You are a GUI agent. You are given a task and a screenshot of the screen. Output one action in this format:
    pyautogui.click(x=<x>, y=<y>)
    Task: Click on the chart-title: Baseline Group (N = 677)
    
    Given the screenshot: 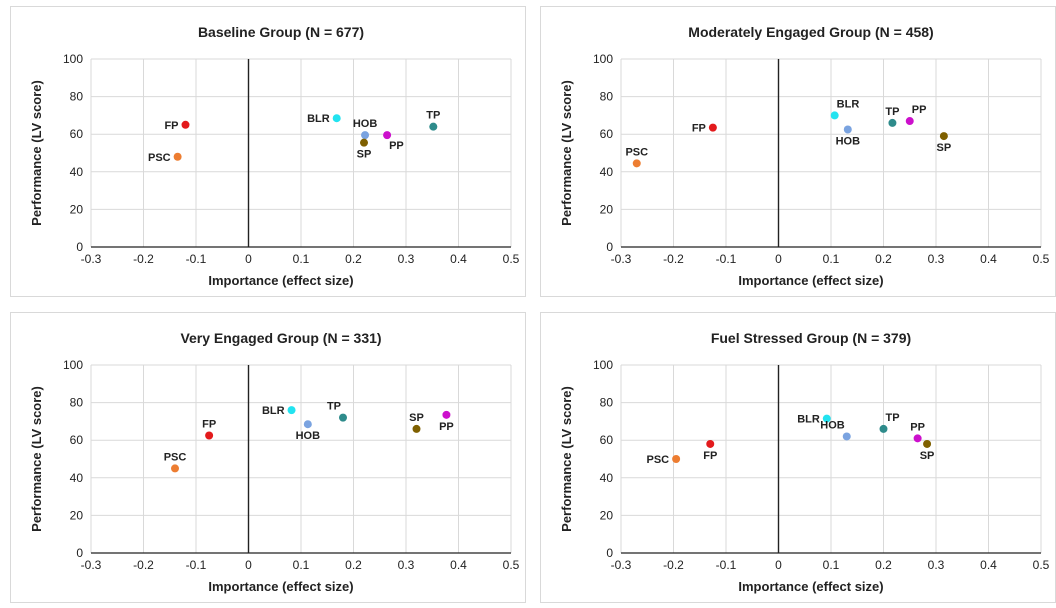 What is the action you would take?
    pyautogui.click(x=281, y=32)
    